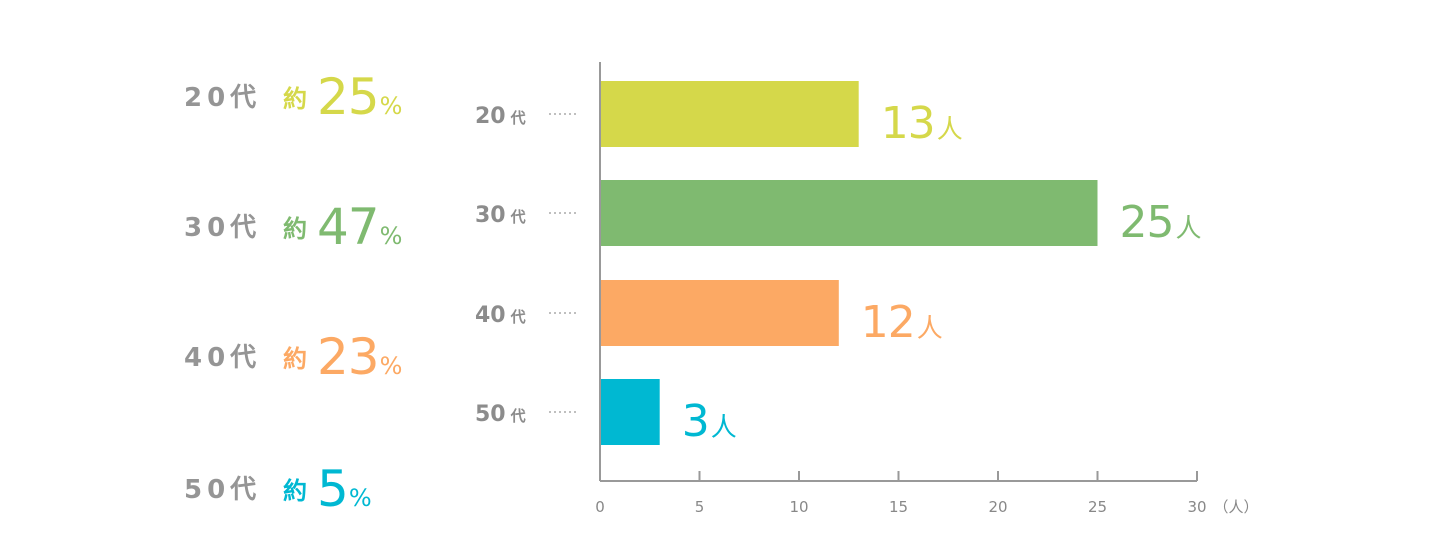  I want to click on summary-percent-value: 5%, so click(344, 489).